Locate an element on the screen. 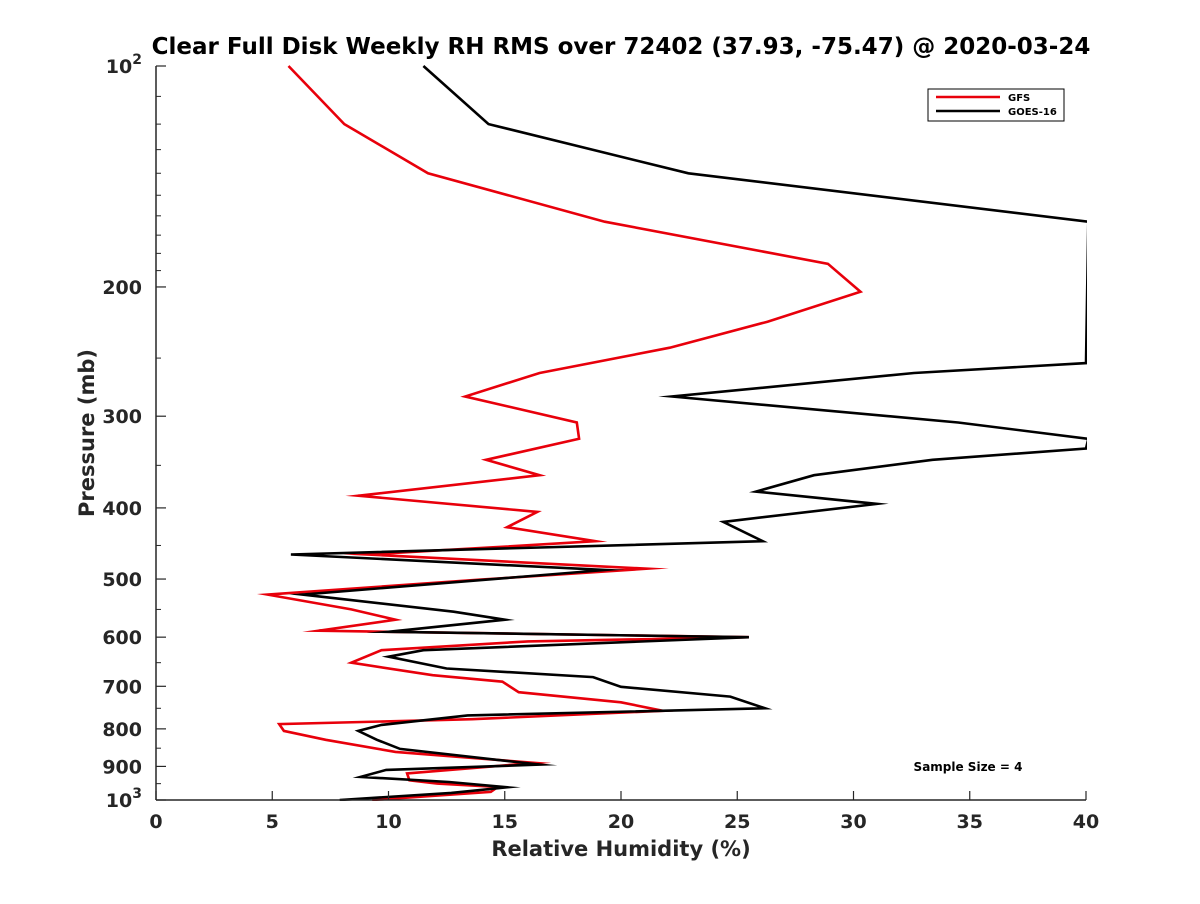  y-tick-label: 700 is located at coordinates (122, 687).